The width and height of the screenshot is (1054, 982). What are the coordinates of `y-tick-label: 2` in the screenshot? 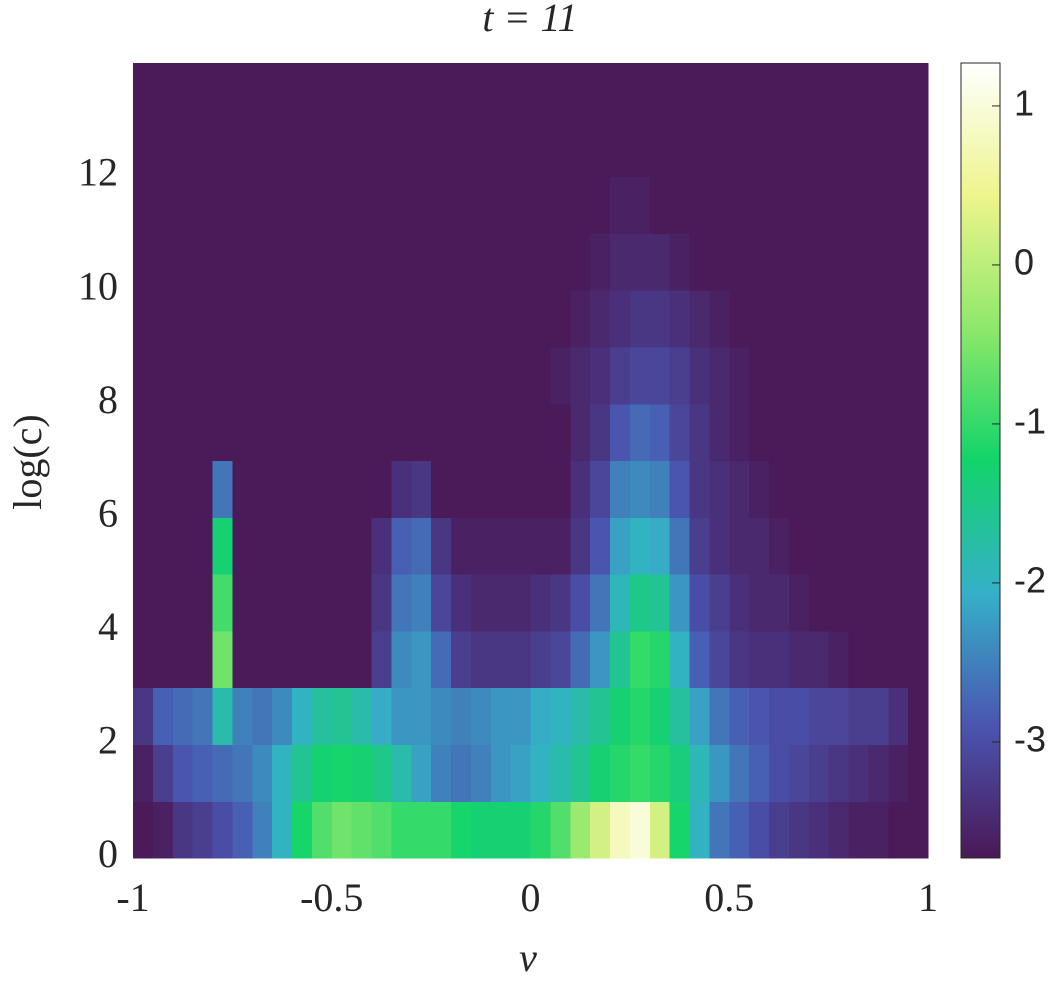 It's located at (108, 740).